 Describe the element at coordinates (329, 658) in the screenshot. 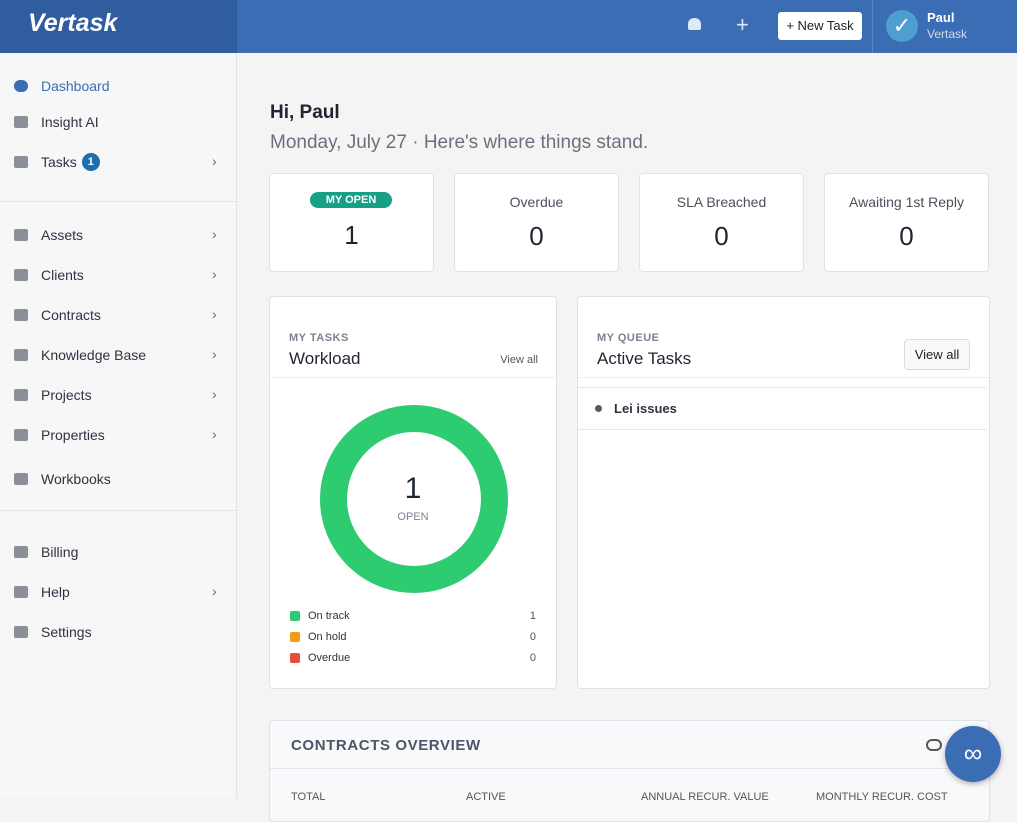

I see `legend-label: Overdue` at that location.